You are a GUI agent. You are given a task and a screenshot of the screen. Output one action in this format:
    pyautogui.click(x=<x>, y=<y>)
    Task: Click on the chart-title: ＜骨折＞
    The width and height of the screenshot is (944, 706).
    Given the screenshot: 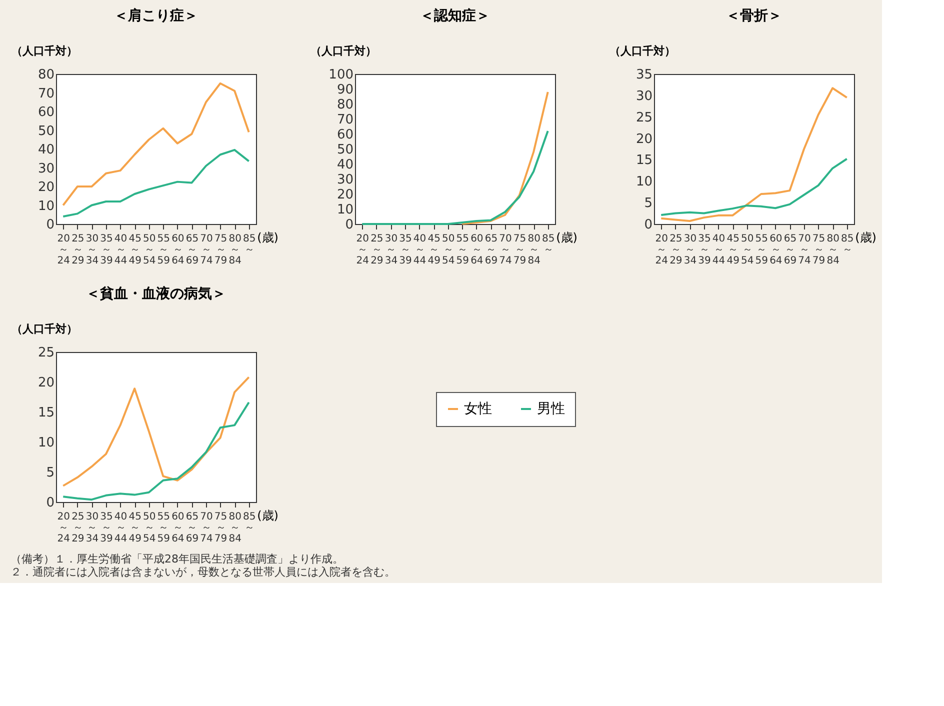 What is the action you would take?
    pyautogui.click(x=754, y=16)
    